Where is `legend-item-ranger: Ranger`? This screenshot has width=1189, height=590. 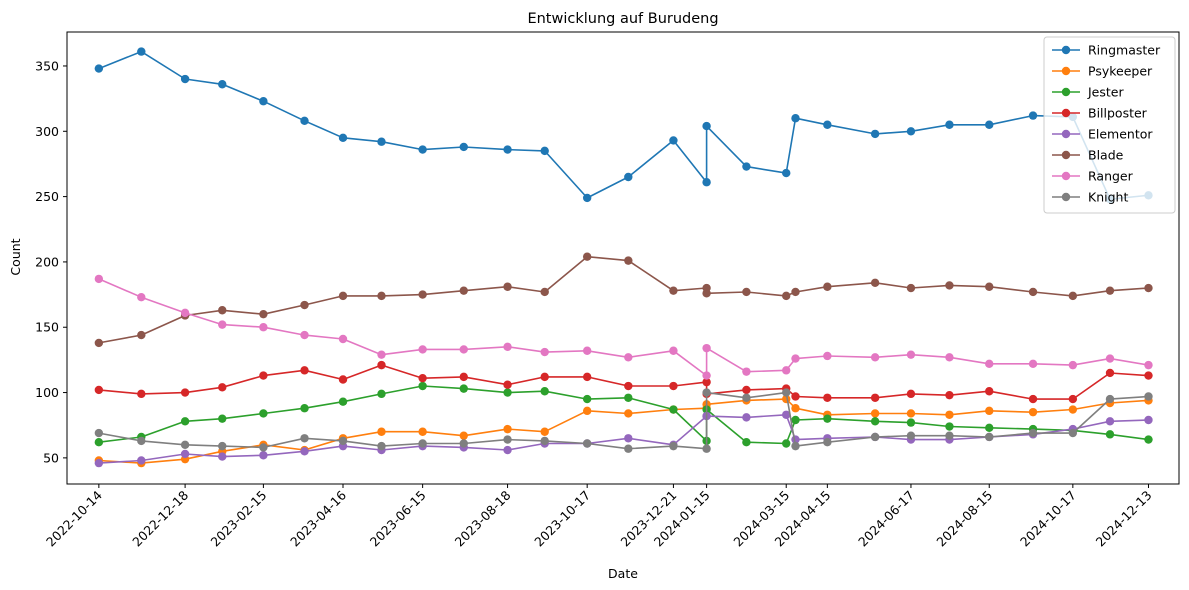 legend-item-ranger: Ranger is located at coordinates (1093, 176).